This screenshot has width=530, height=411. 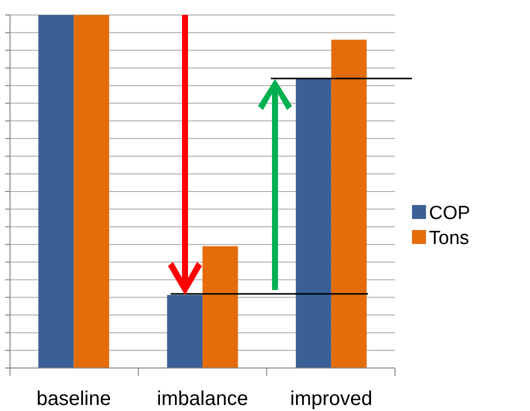 What do you see at coordinates (331, 399) in the screenshot?
I see `x-tick-label: improved` at bounding box center [331, 399].